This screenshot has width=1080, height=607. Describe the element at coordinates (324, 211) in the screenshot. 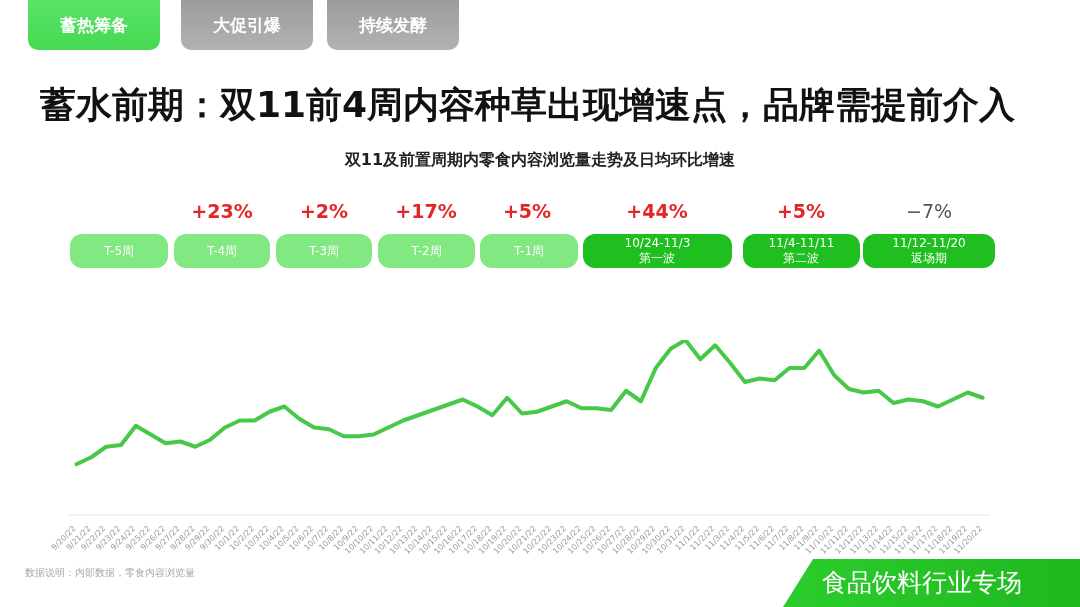

I see `text: +2%` at that location.